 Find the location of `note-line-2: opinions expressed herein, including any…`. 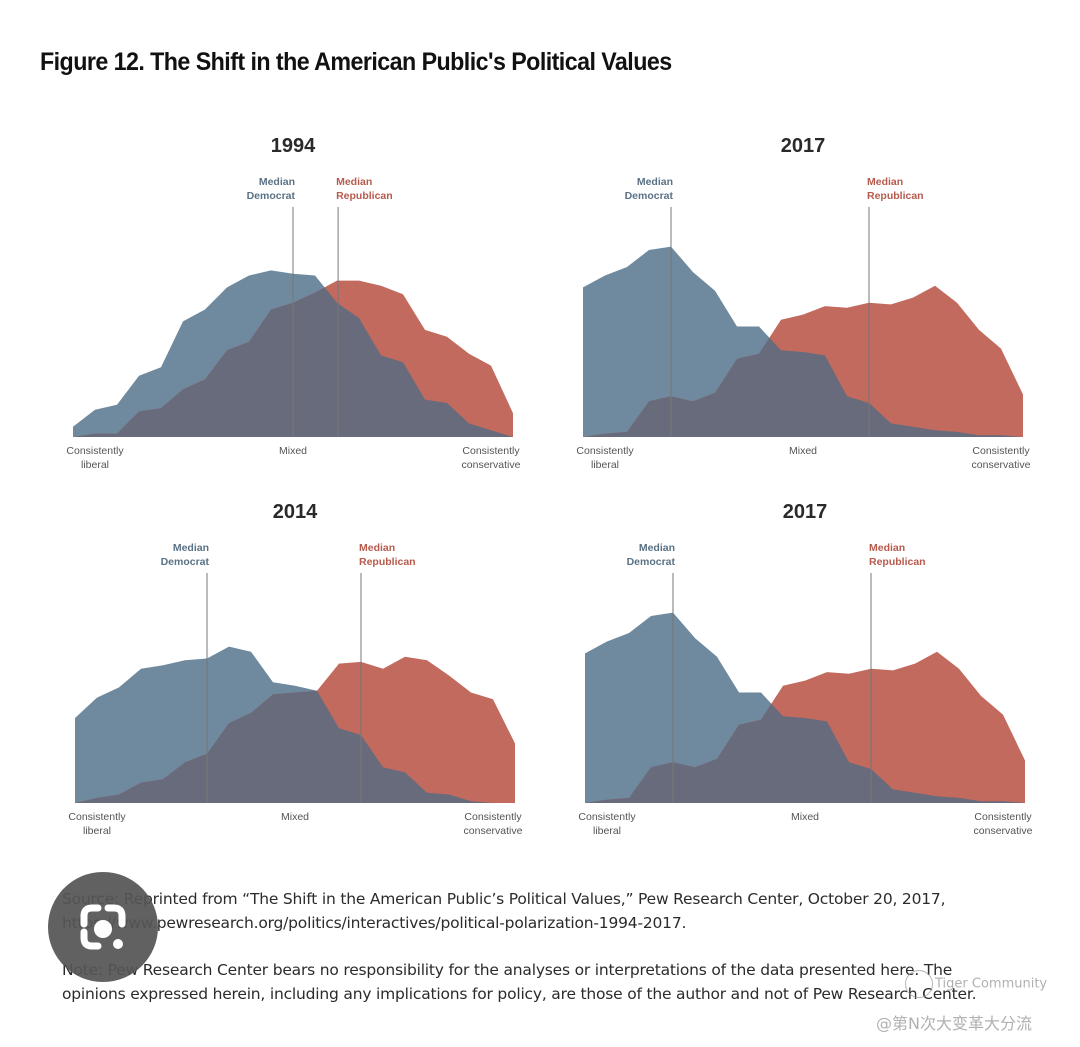

note-line-2: opinions expressed herein, including any… is located at coordinates (519, 994).